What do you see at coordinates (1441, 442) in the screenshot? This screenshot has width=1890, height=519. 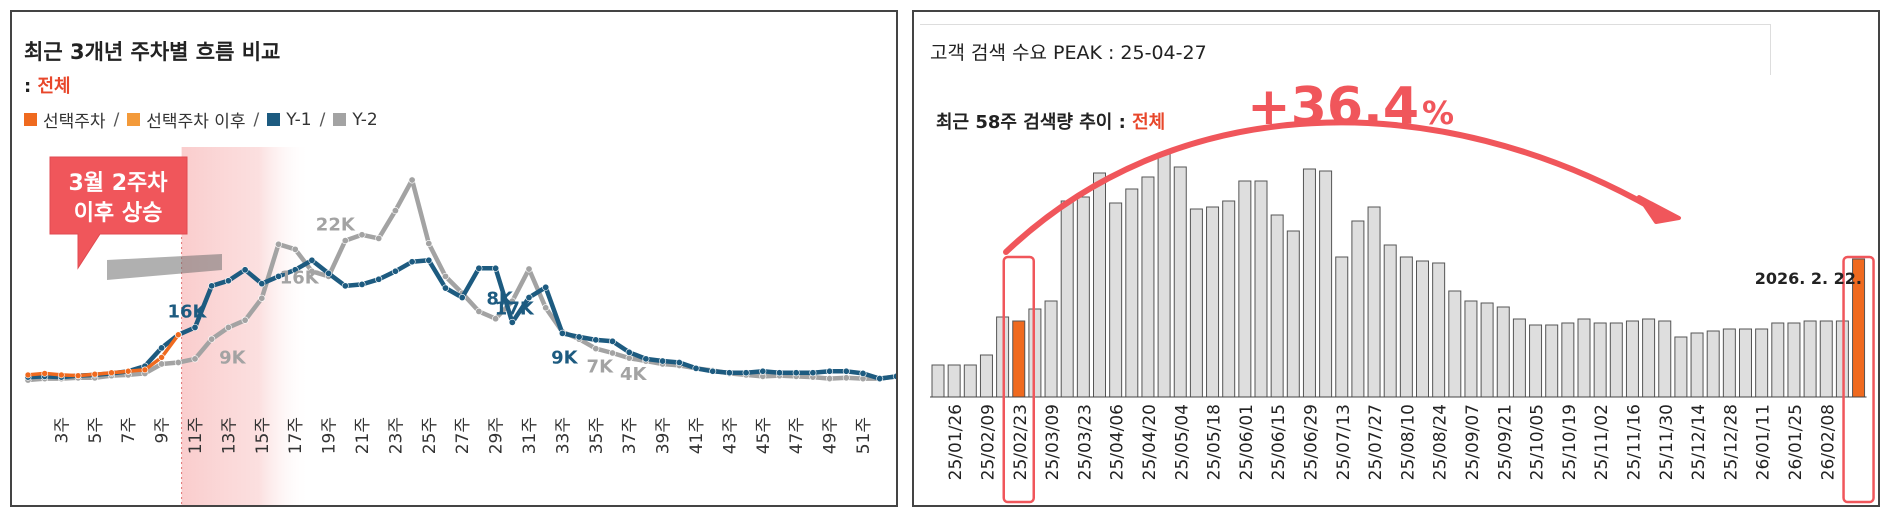 I see `x-tick-label: 25/08/24` at bounding box center [1441, 442].